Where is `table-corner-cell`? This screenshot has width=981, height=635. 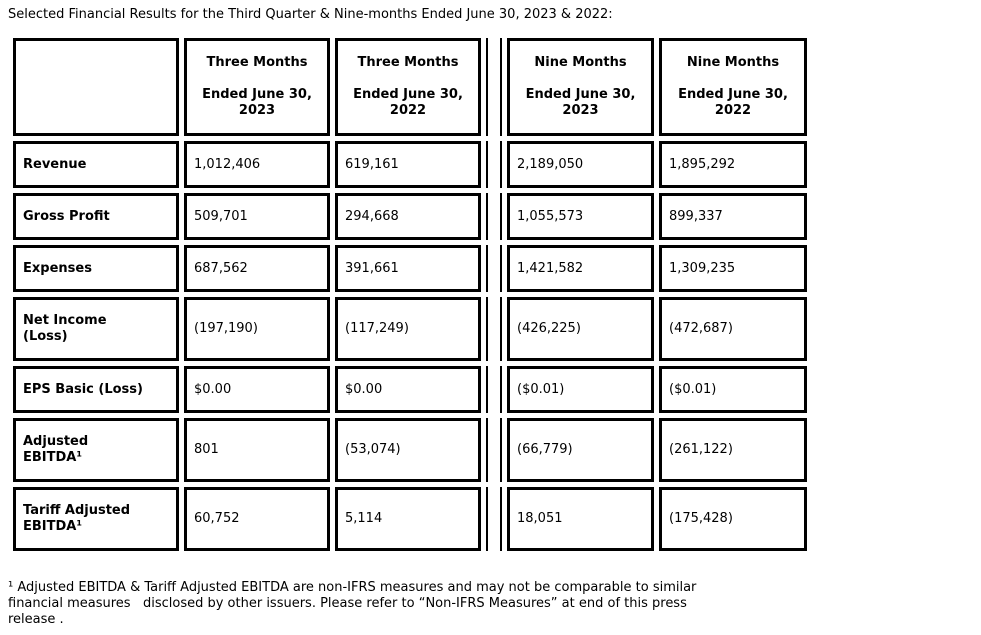
table-corner-cell is located at coordinates (96, 87).